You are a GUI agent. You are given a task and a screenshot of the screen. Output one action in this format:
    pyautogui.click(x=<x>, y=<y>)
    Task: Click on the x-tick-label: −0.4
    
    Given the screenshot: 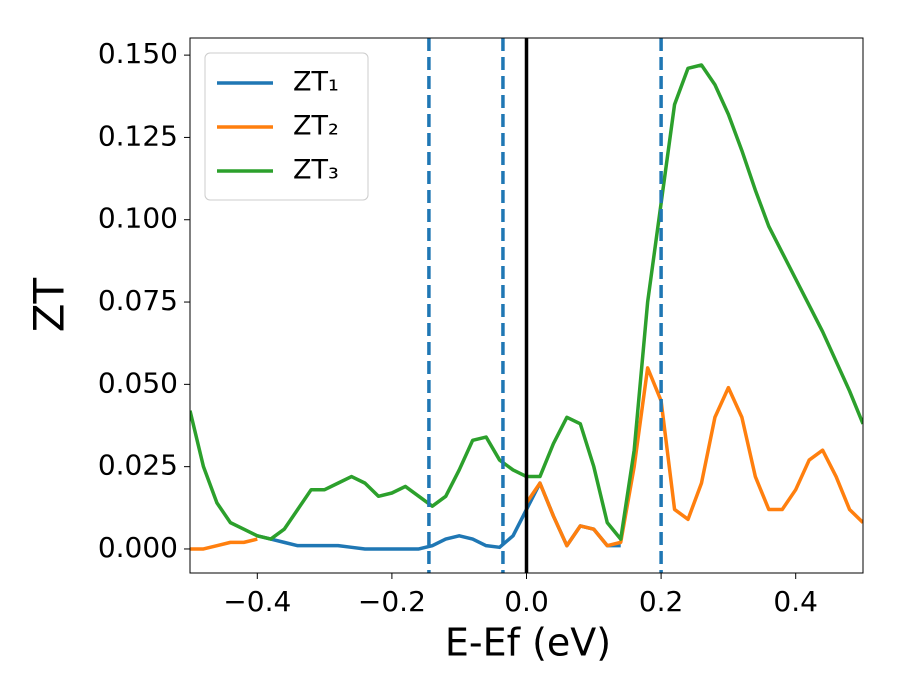 What is the action you would take?
    pyautogui.click(x=257, y=601)
    